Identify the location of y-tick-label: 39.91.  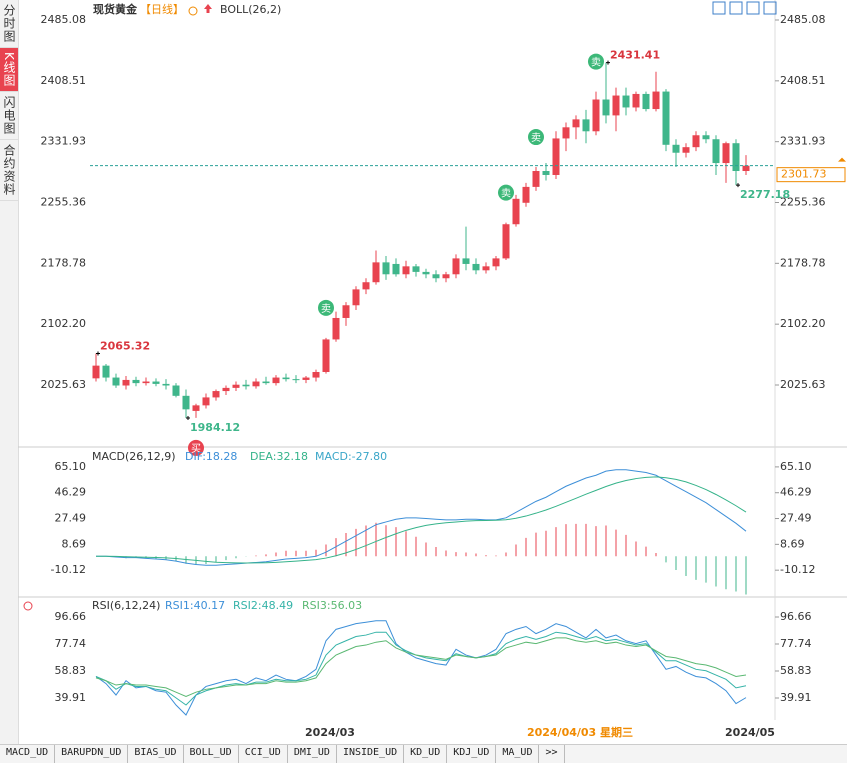
(796, 697).